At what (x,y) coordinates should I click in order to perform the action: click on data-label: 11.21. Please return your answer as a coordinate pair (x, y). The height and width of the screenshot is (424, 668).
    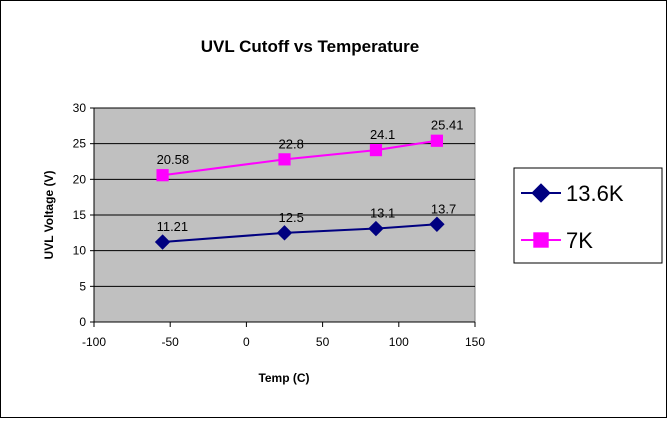
    Looking at the image, I should click on (173, 226).